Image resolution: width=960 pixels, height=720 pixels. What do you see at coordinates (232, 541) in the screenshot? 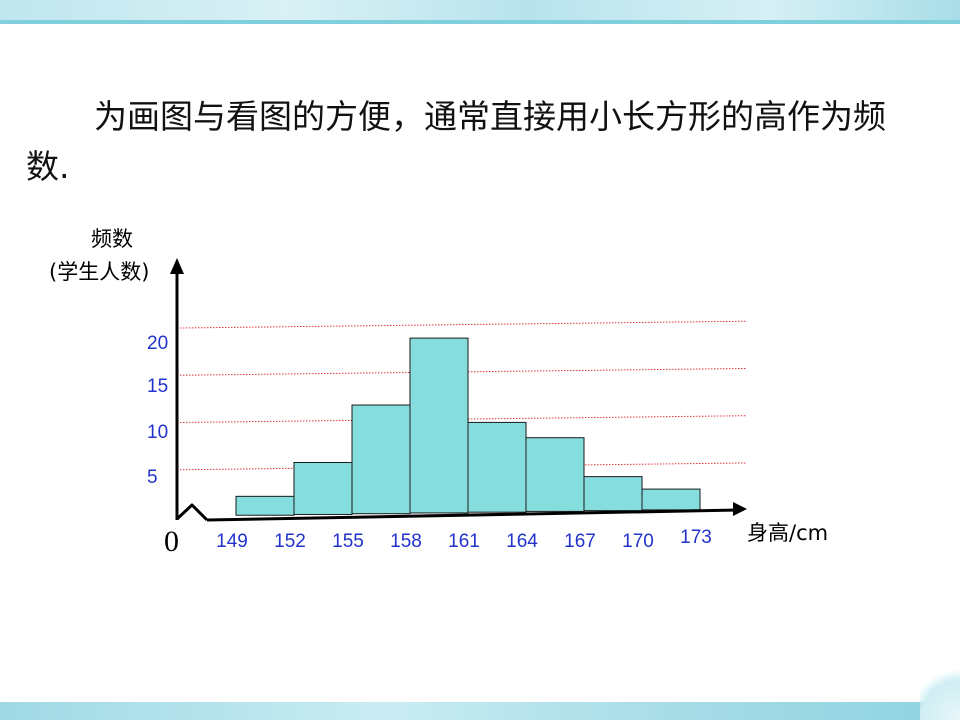
I see `x-tick-label-149: 149` at bounding box center [232, 541].